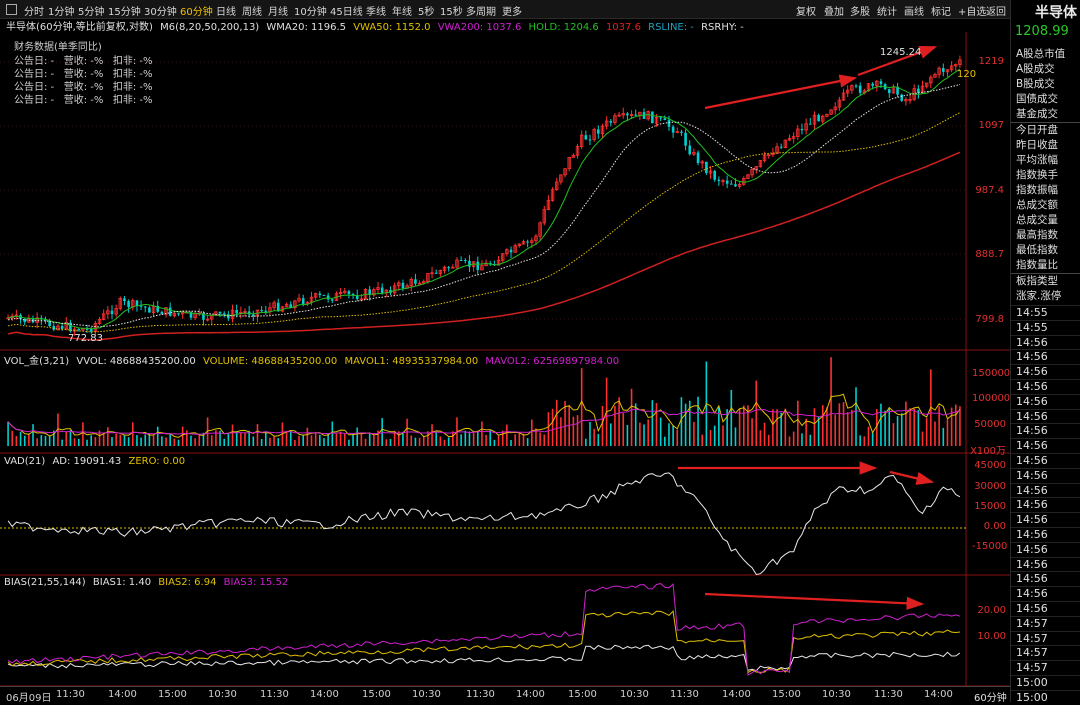 The width and height of the screenshot is (1080, 705). What do you see at coordinates (479, 27) in the screenshot?
I see `vwa200-label: VWA200: 1037.6` at bounding box center [479, 27].